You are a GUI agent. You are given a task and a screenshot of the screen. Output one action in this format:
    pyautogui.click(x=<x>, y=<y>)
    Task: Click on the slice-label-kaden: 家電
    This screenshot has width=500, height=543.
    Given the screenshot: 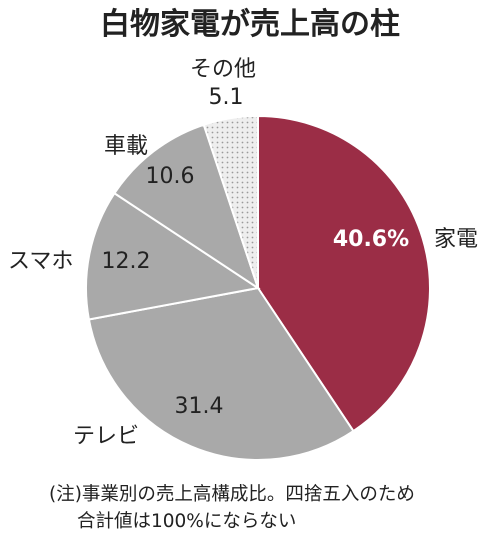 What is the action you would take?
    pyautogui.click(x=456, y=239)
    